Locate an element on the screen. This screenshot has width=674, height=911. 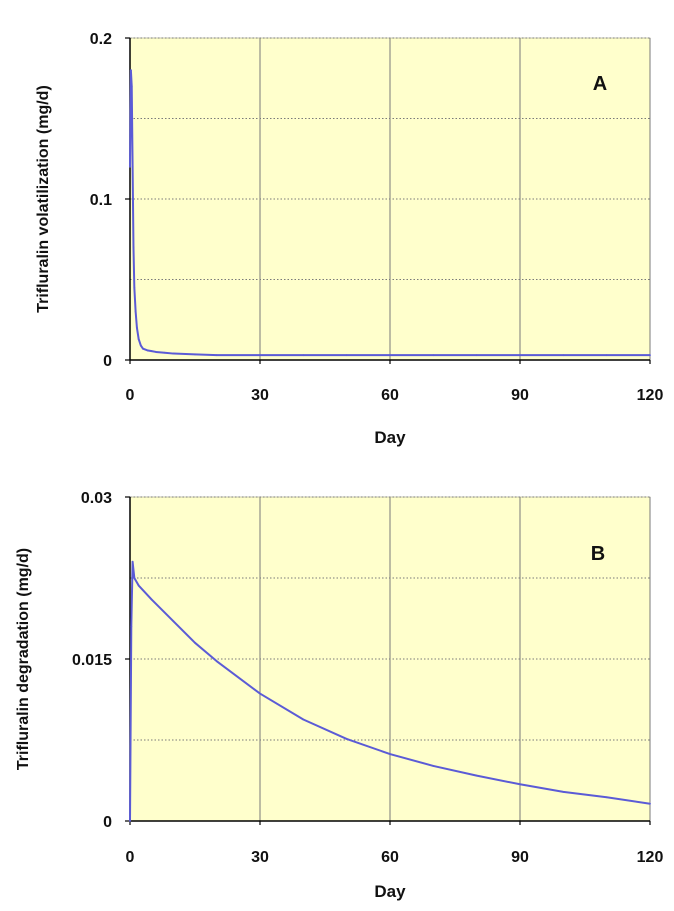
y-tick-label: 0.015 is located at coordinates (92, 660).